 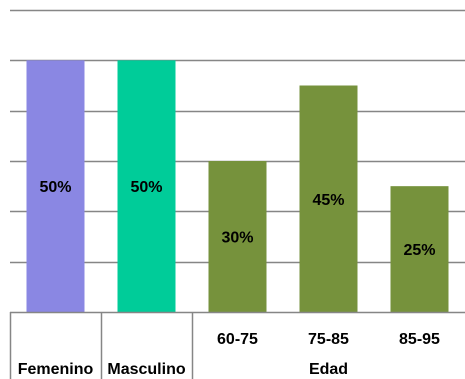 I want to click on data-label: 45%, so click(x=328, y=200).